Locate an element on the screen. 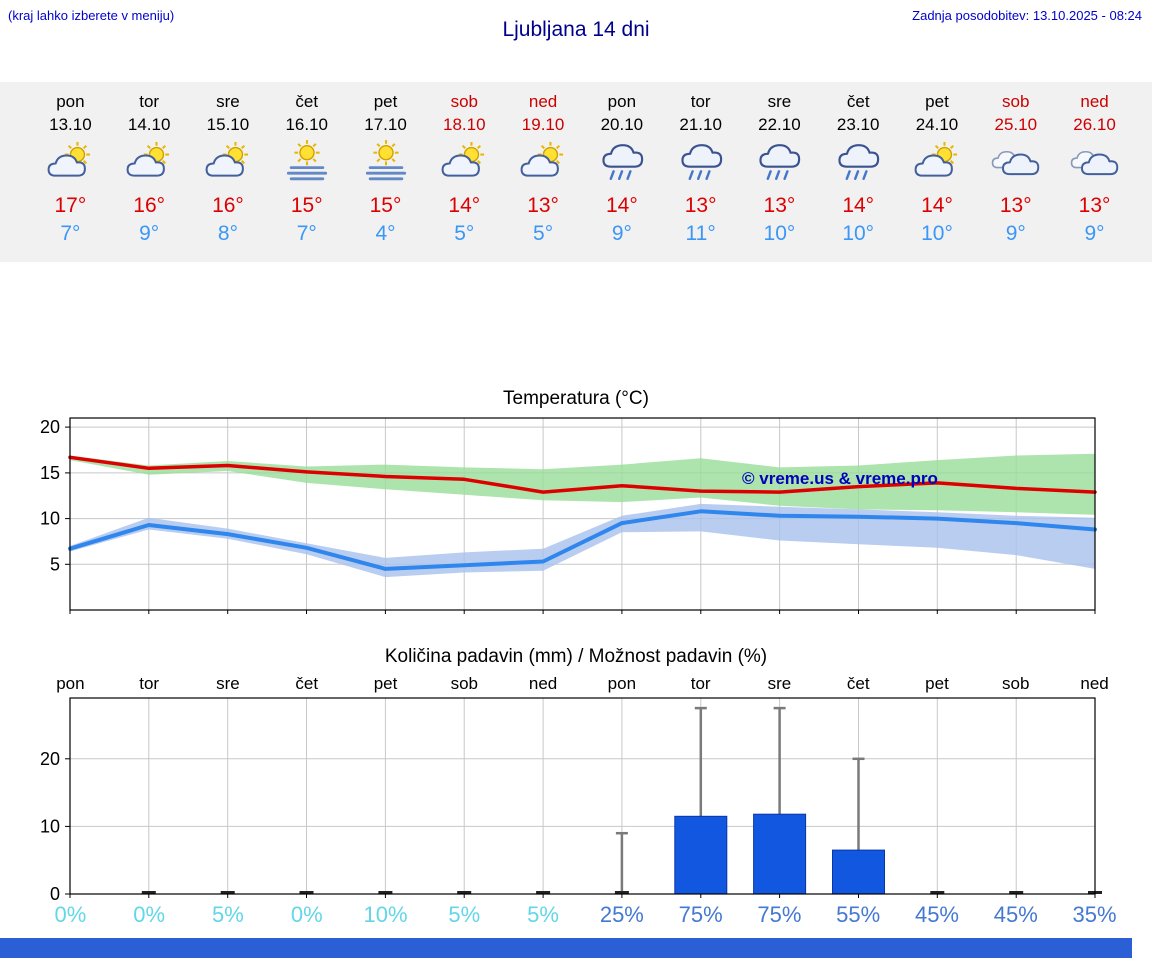 The image size is (1152, 975). forecast-day-column: tor 21.10 13° 11° is located at coordinates (700, 169).